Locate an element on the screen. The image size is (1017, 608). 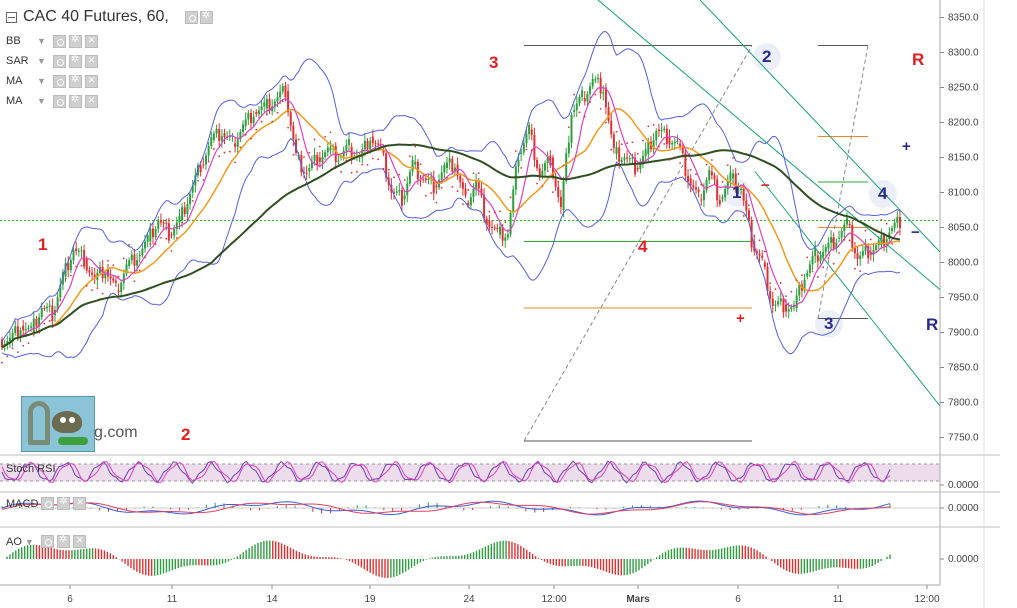
indicator-row: BB ▼ is located at coordinates (52, 41).